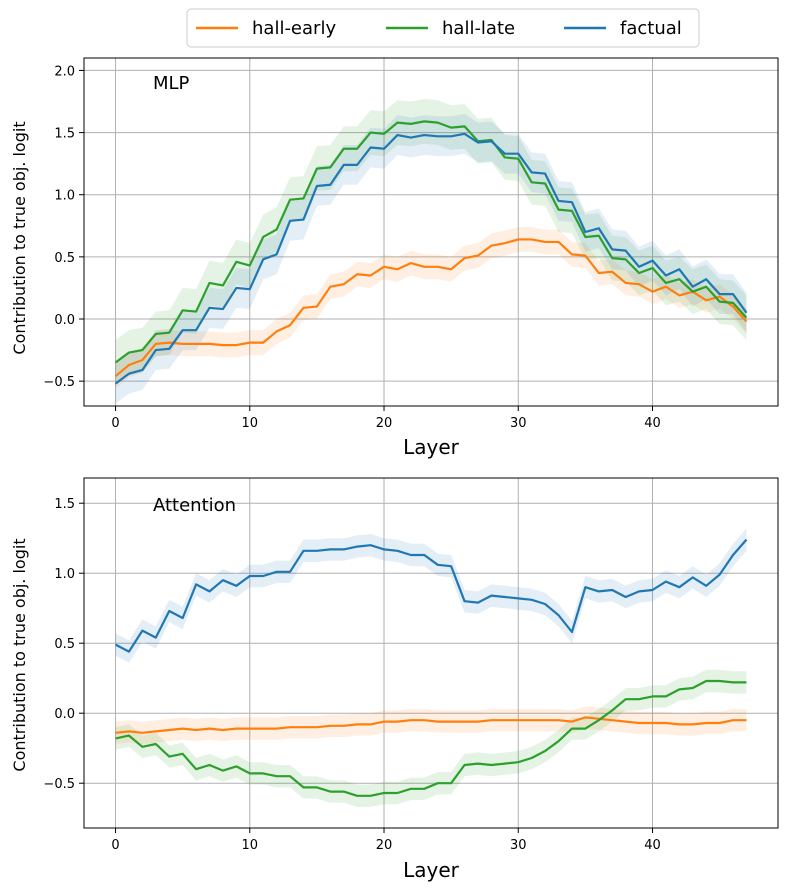 The height and width of the screenshot is (893, 788). I want to click on mlp-band-hall-early, so click(431, 308).